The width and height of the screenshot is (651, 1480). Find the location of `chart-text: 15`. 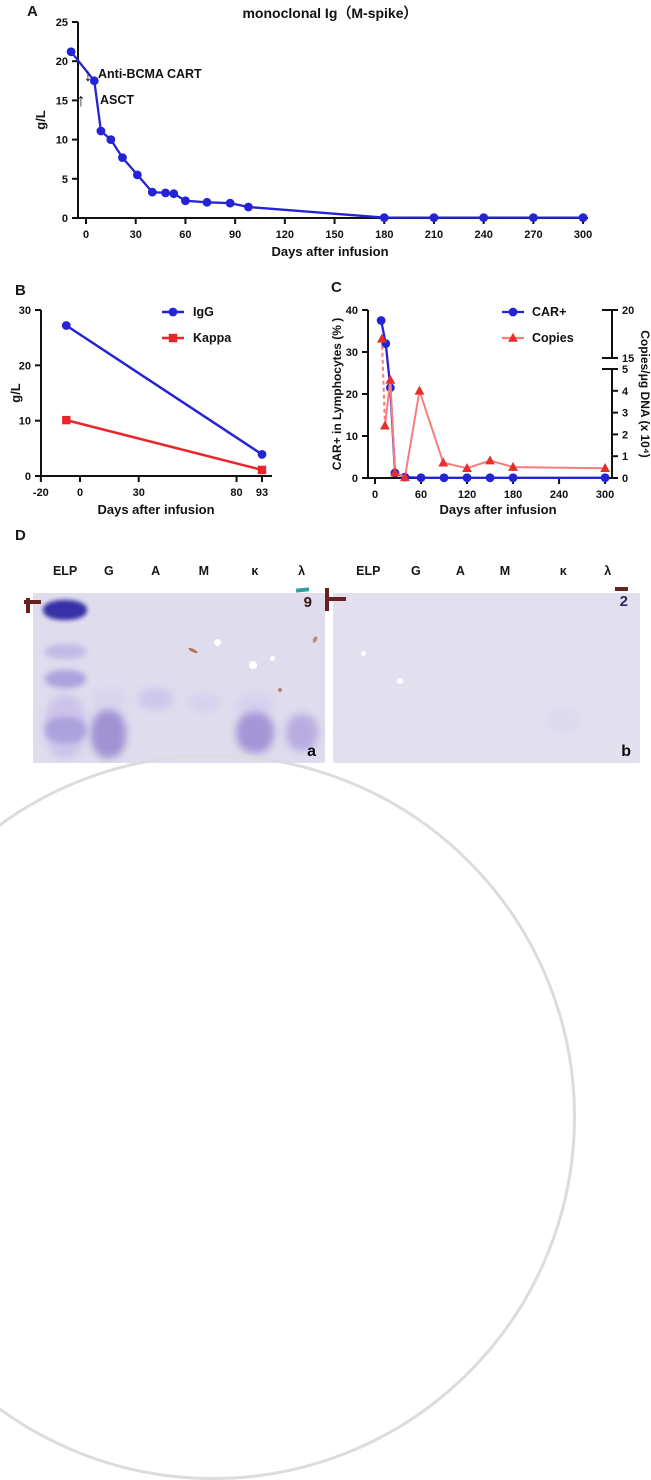

chart-text: 15 is located at coordinates (62, 101).